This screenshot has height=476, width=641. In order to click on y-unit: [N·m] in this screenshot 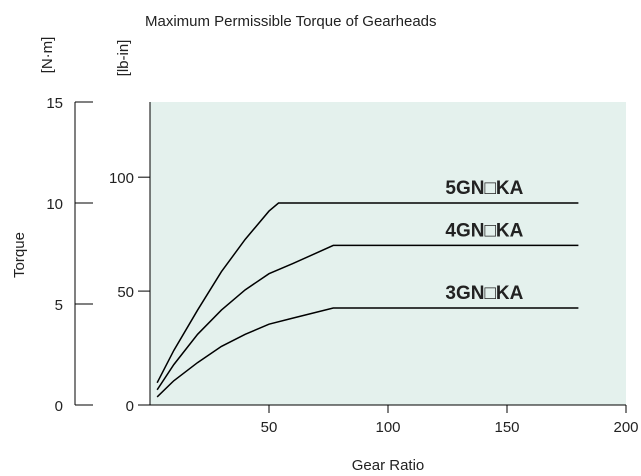, I will do `click(47, 55)`.